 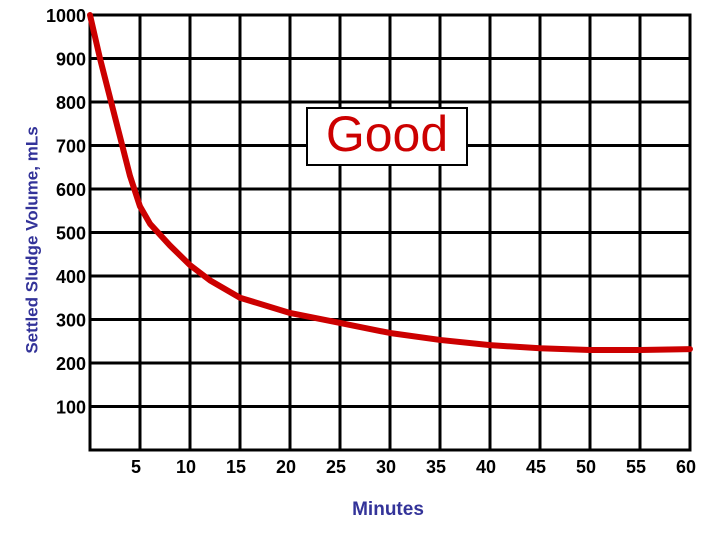 What do you see at coordinates (71, 103) in the screenshot?
I see `y-tick-label: 800` at bounding box center [71, 103].